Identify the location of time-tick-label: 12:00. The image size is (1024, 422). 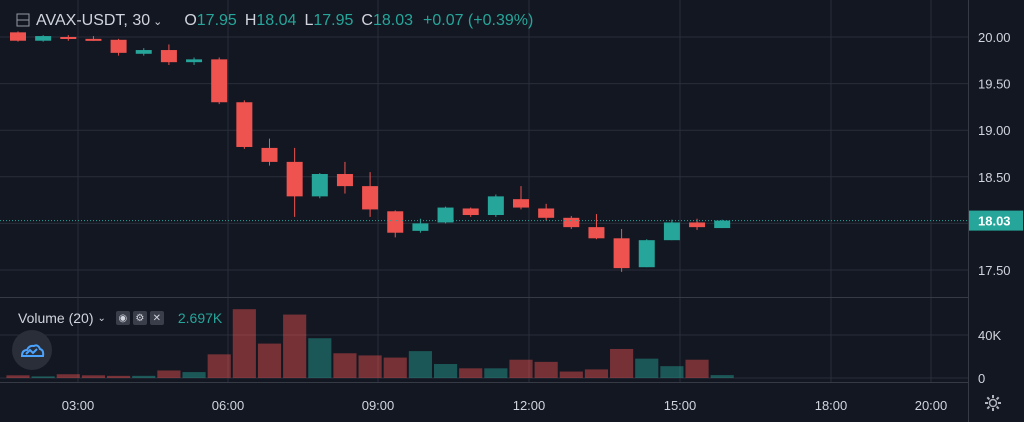
(529, 405).